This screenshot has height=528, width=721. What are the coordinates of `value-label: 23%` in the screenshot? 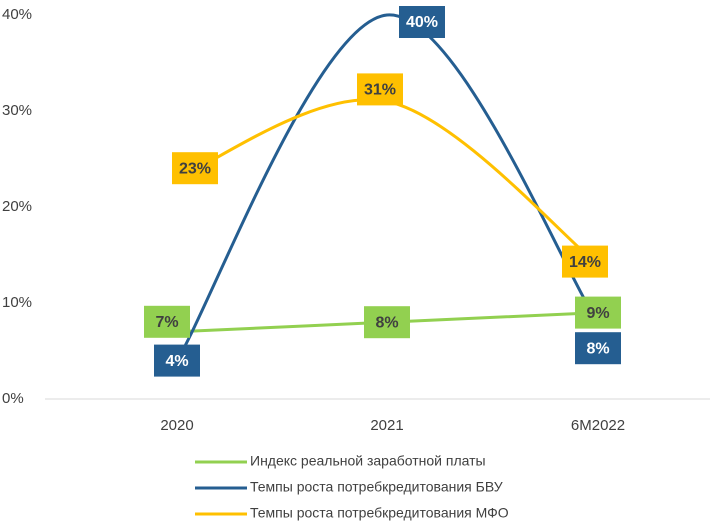 It's located at (195, 168).